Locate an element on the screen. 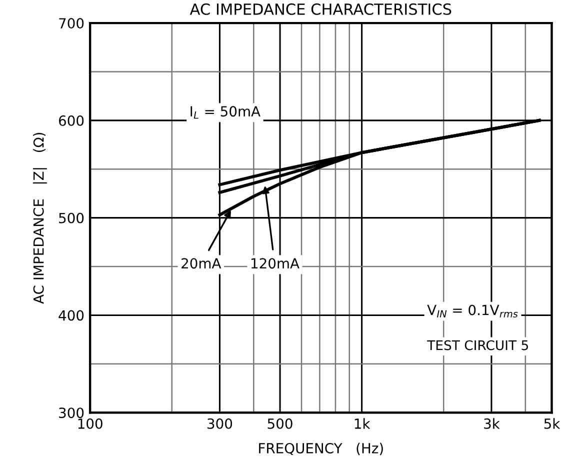 The height and width of the screenshot is (461, 563). y-tick-label: 400 is located at coordinates (71, 315).